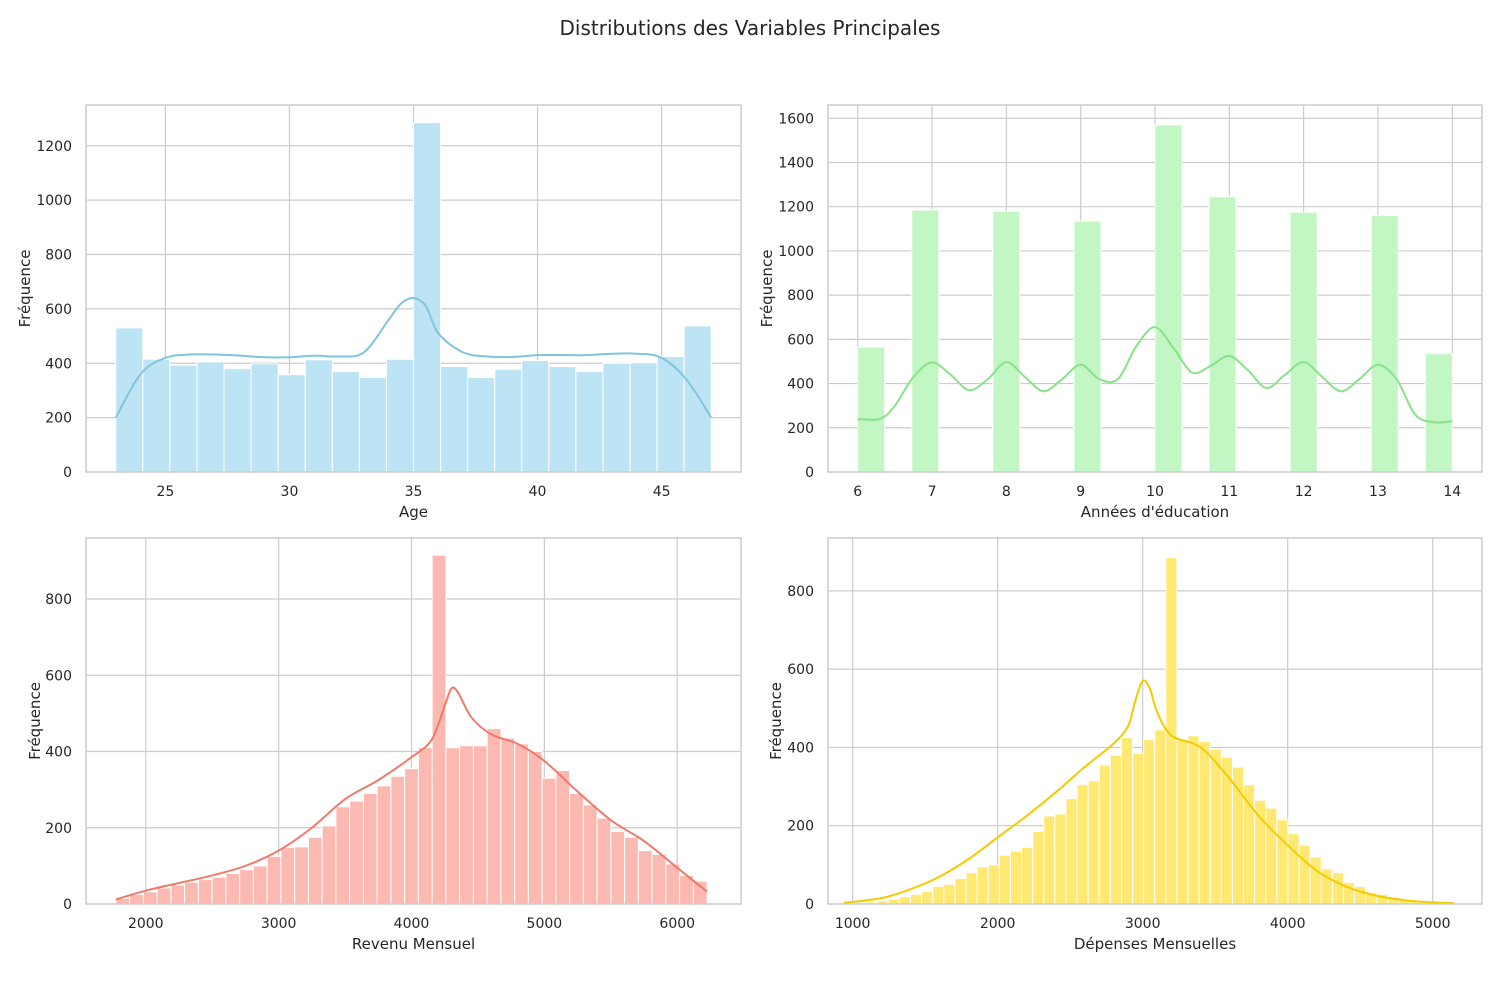 The image size is (1500, 1000). What do you see at coordinates (412, 924) in the screenshot?
I see `x-tick-label: 4000` at bounding box center [412, 924].